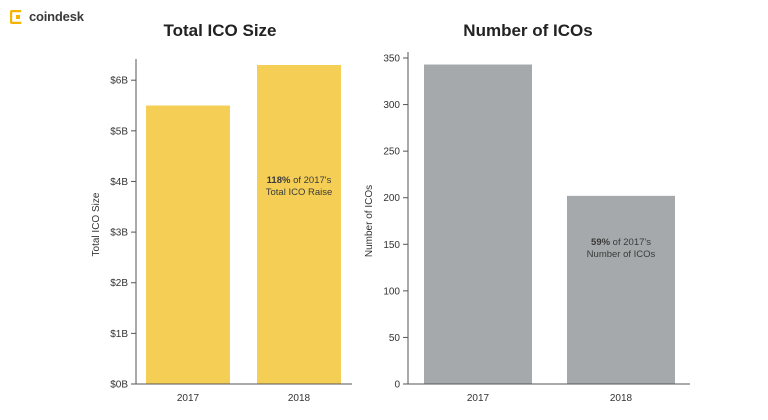  Describe the element at coordinates (16, 16) in the screenshot. I see `coindesk-logo-icon` at that location.